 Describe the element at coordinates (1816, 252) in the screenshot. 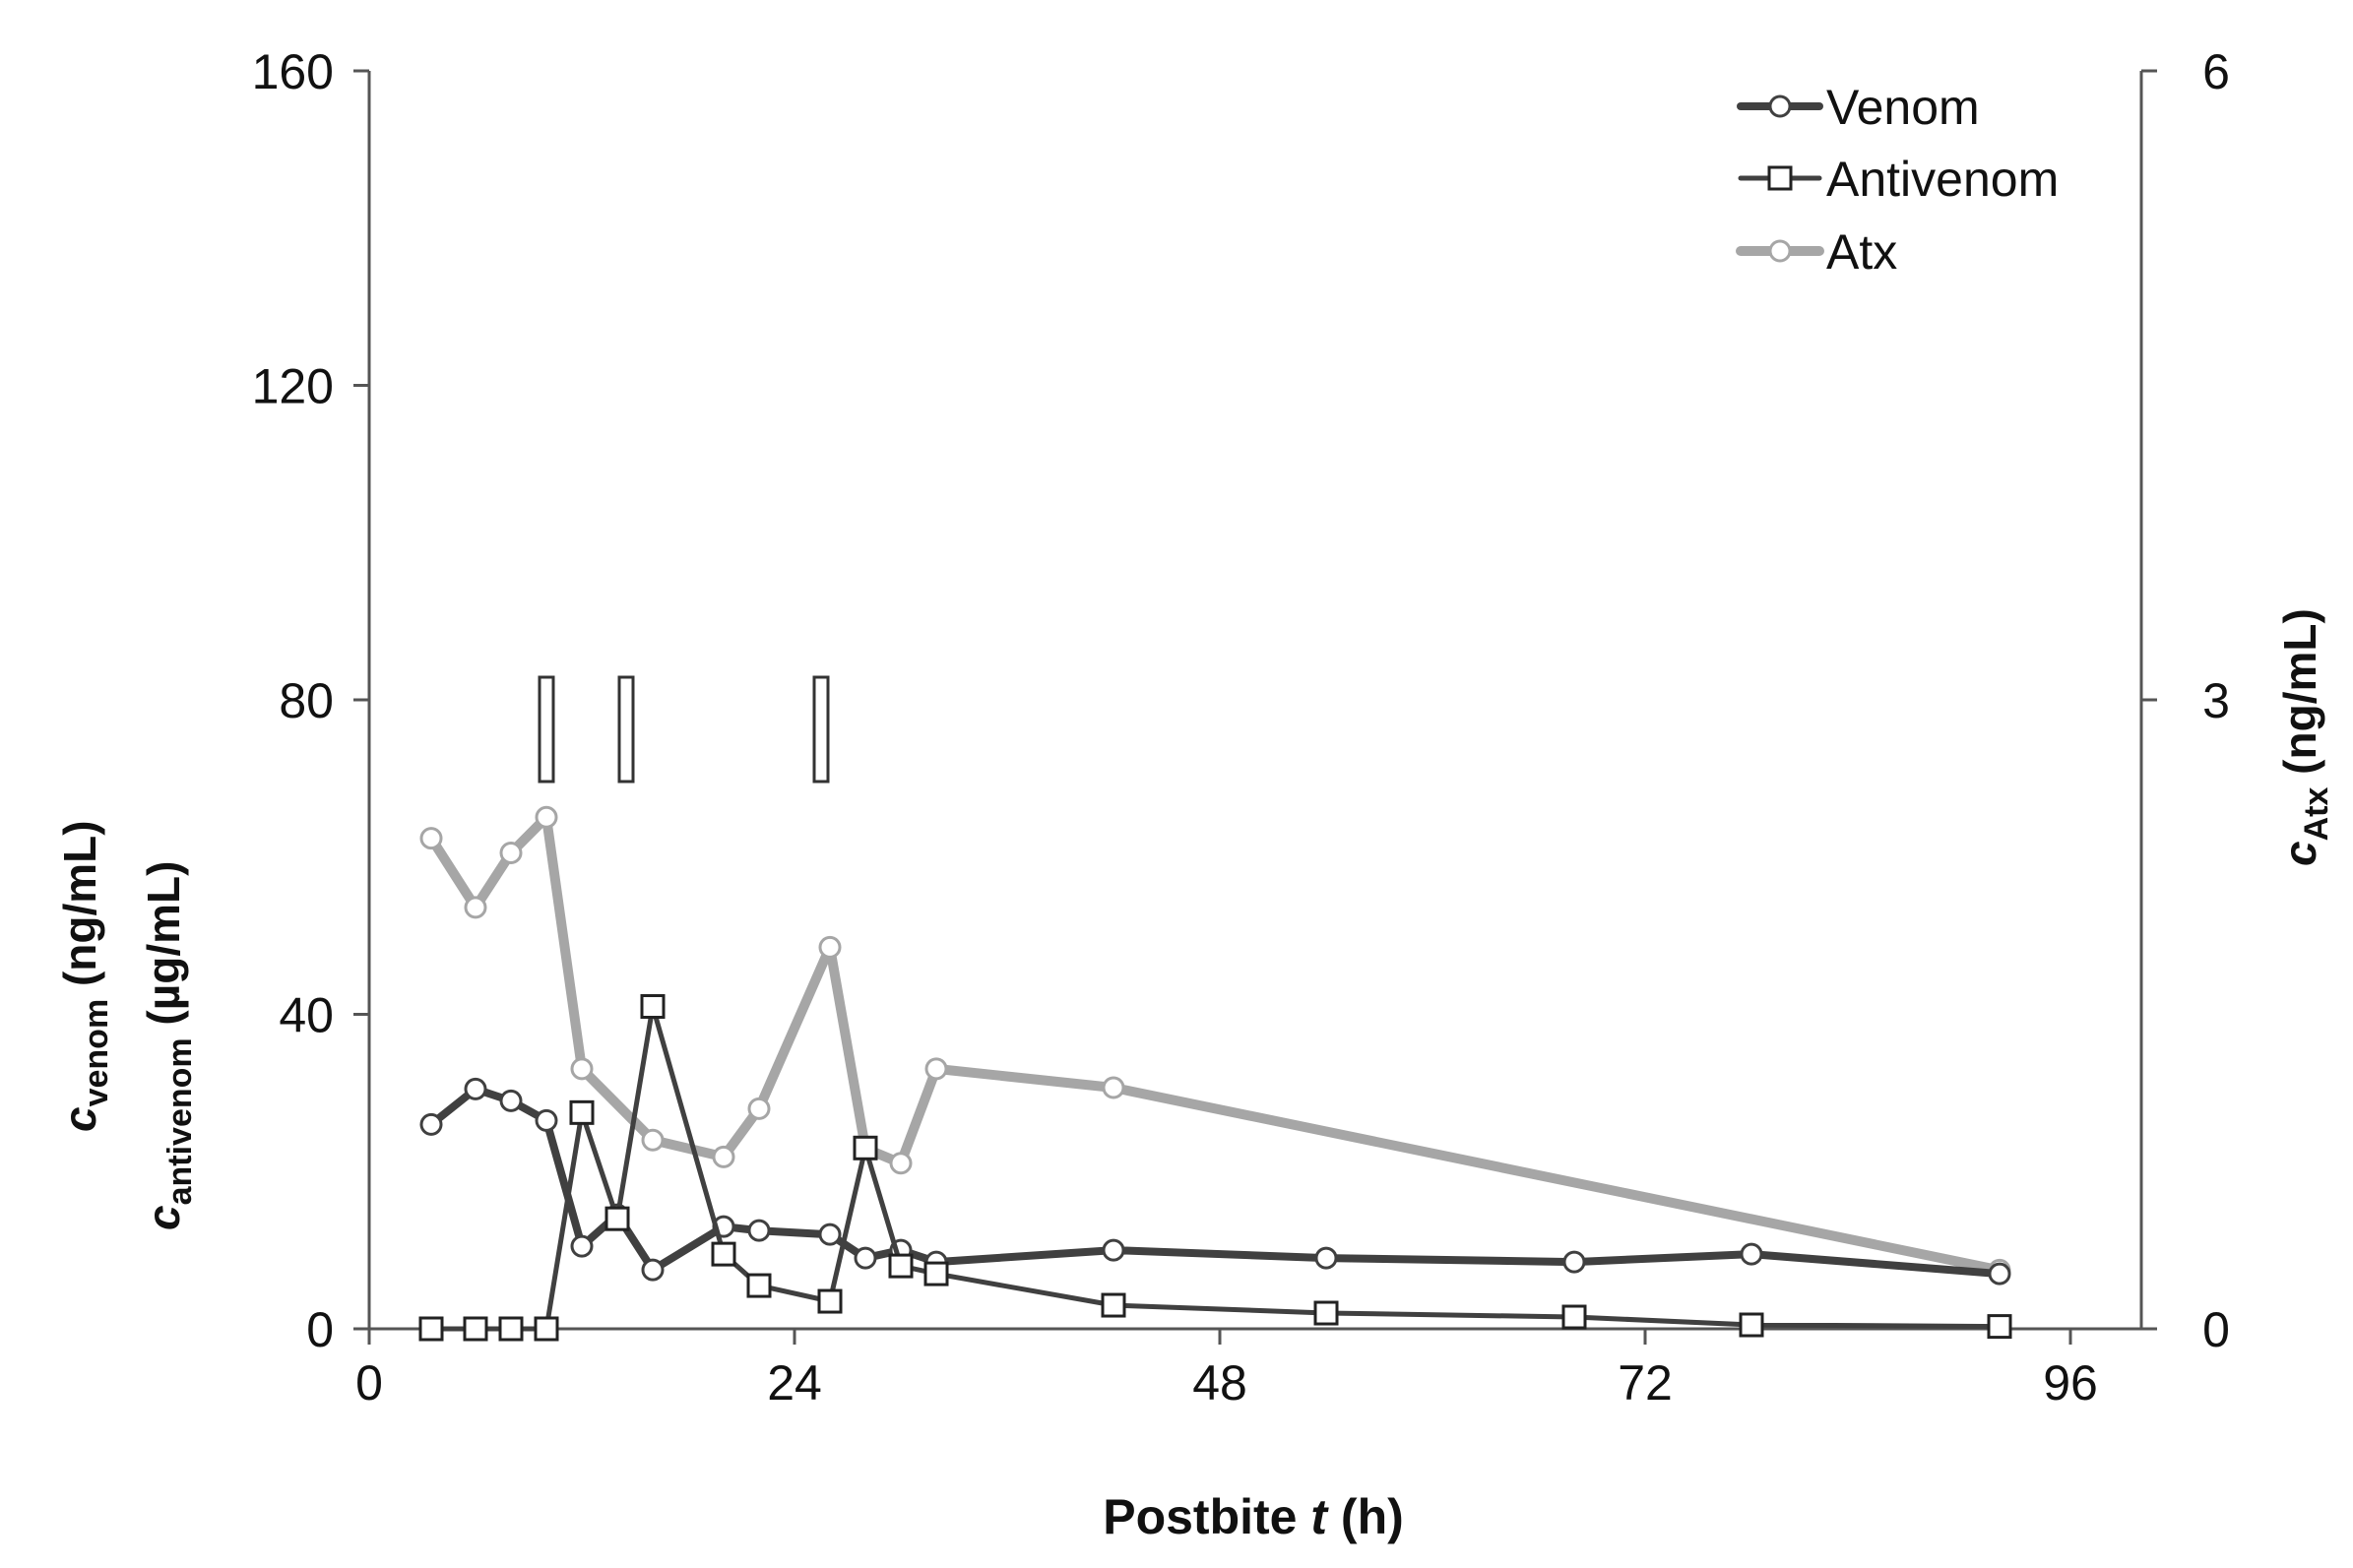

I see `legend-entry-atx: Atx` at that location.